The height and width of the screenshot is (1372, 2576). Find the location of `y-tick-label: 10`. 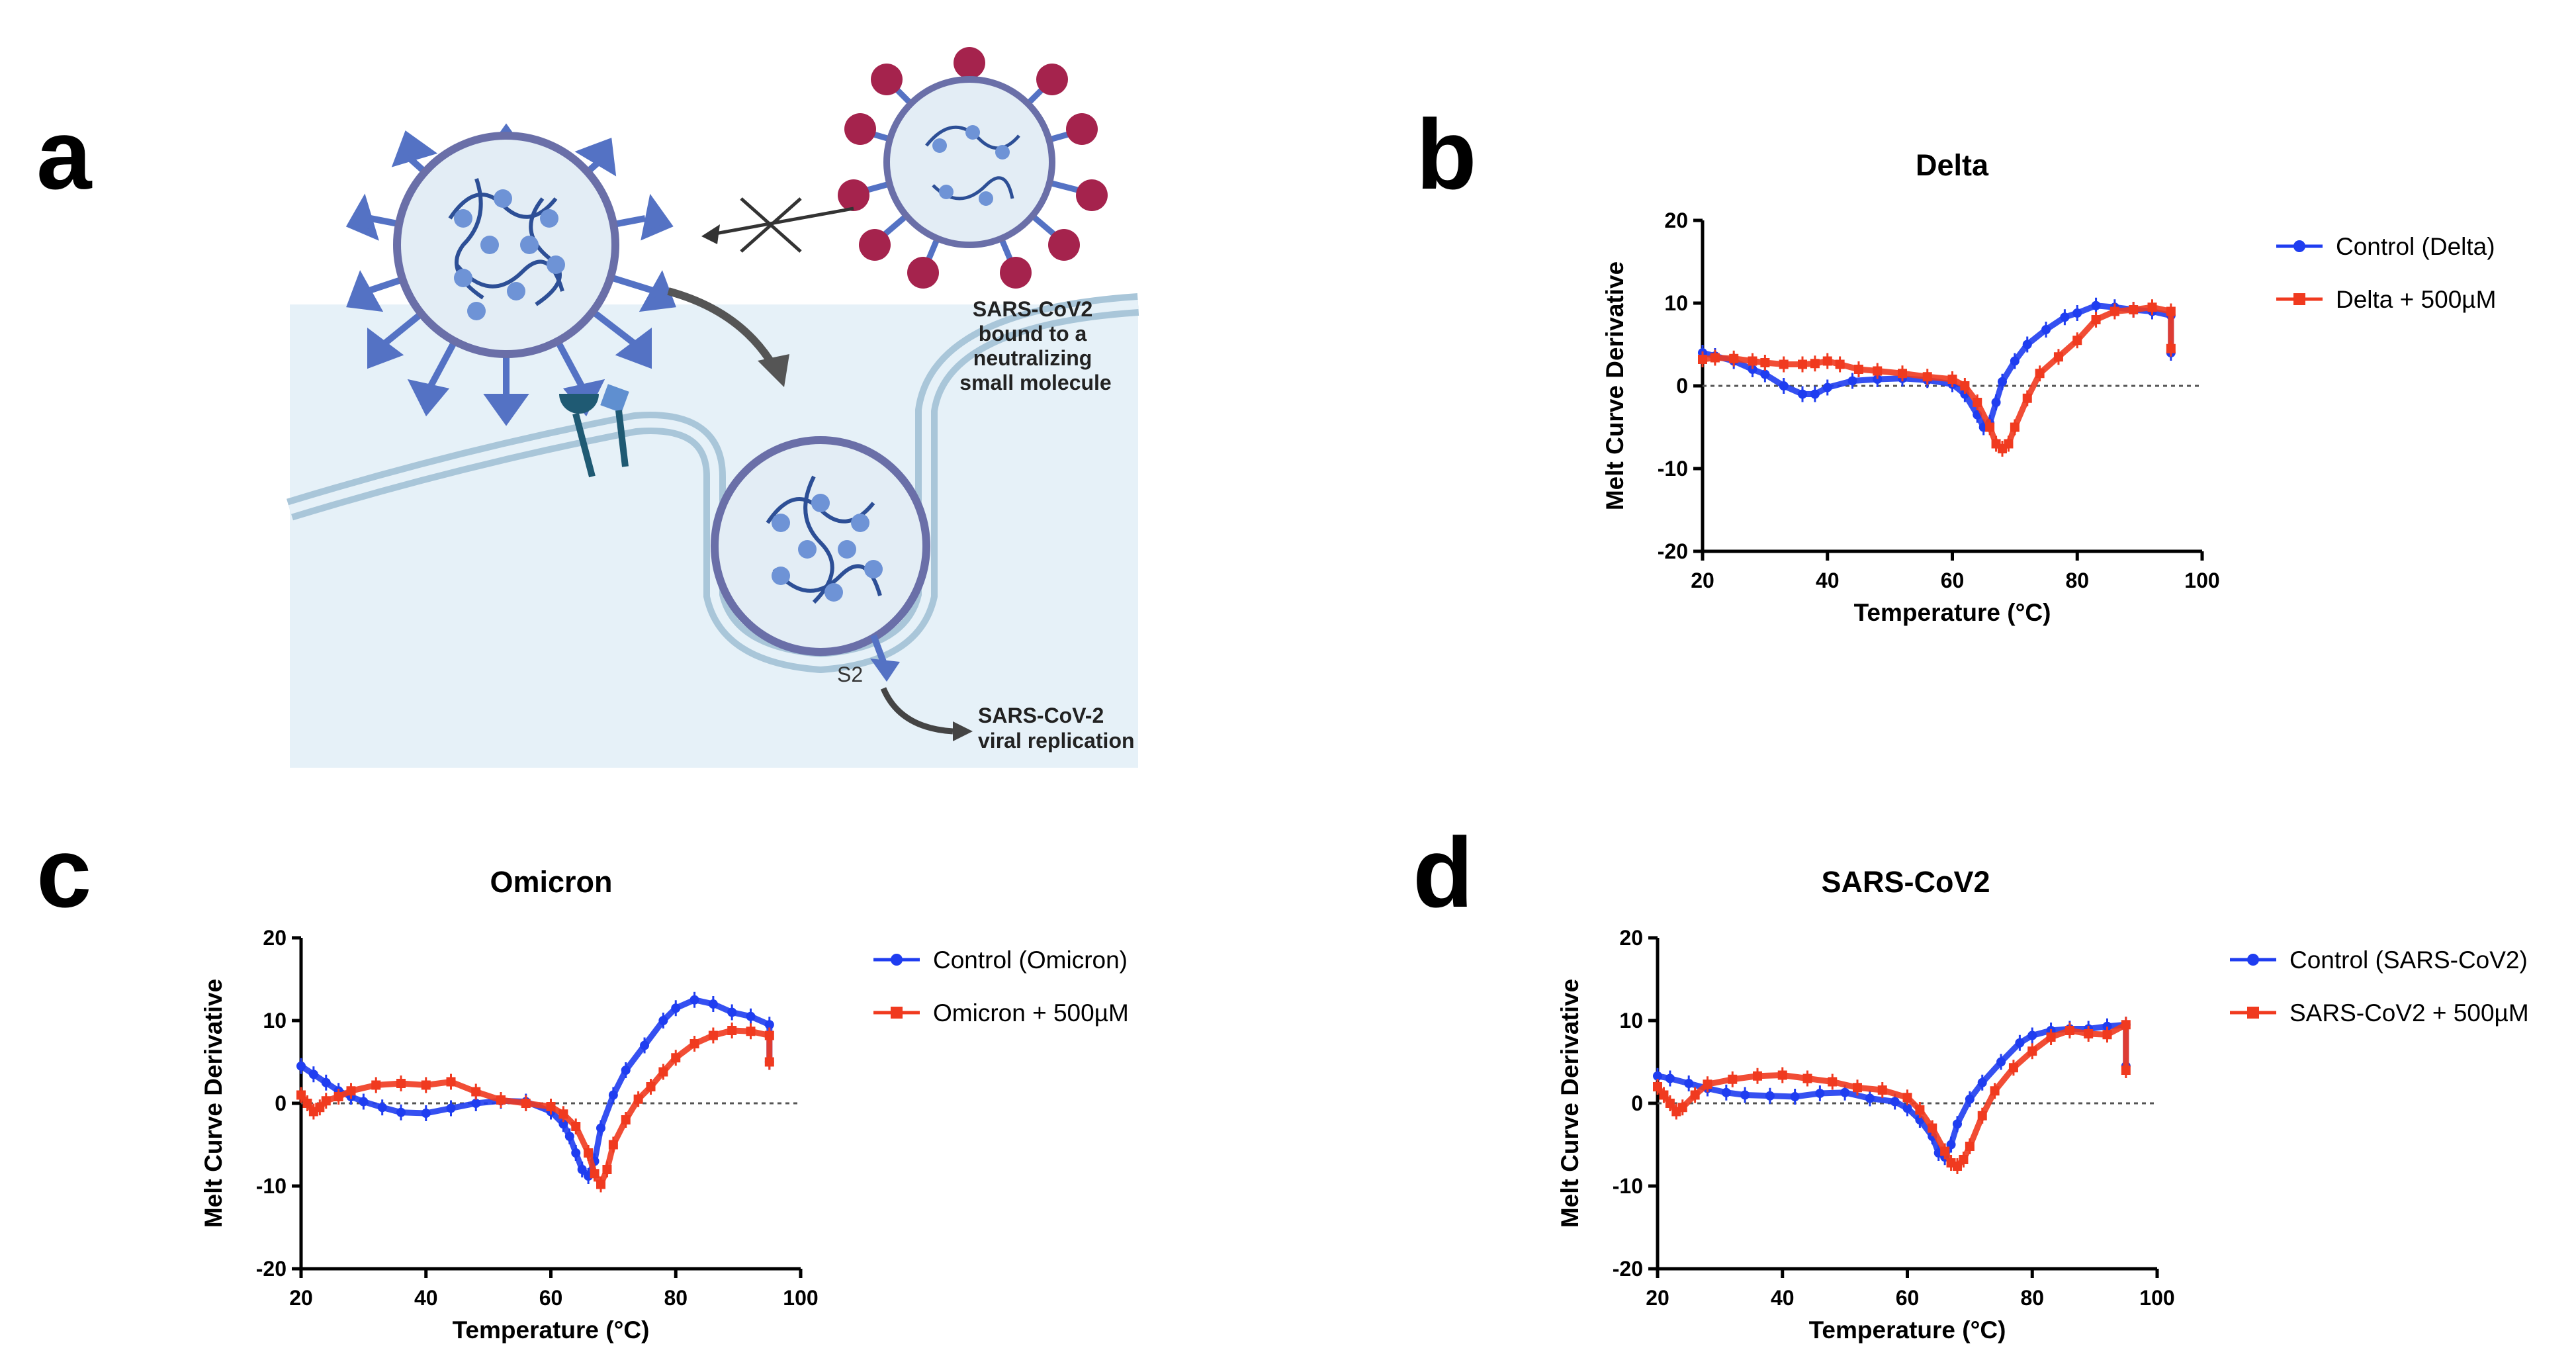

y-tick-label: 10 is located at coordinates (1676, 303).